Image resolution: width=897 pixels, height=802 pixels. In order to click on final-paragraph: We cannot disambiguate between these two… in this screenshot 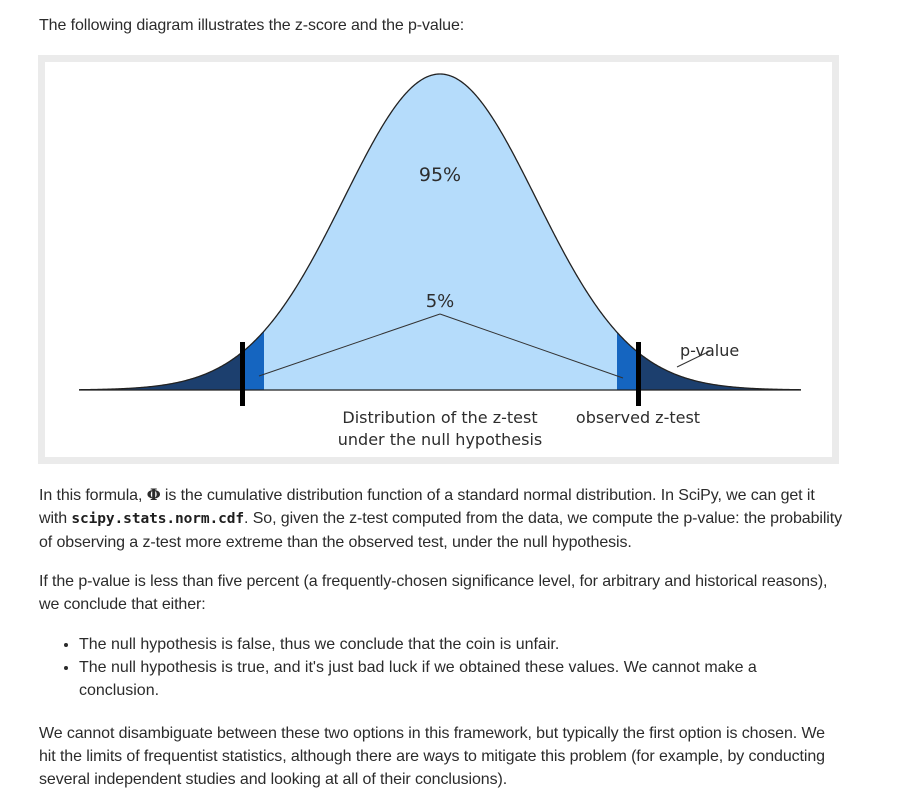, I will do `click(432, 756)`.